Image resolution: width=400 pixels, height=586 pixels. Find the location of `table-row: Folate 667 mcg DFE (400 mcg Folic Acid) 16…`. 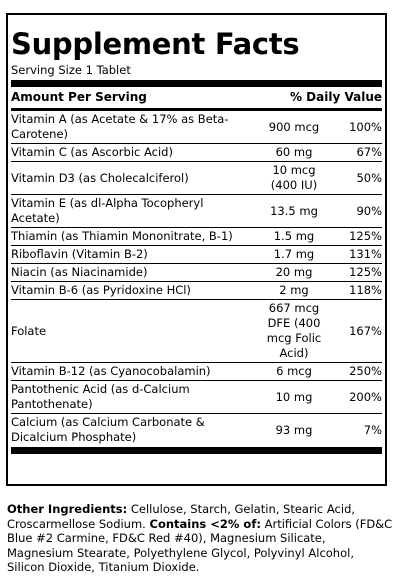

table-row: Folate 667 mcg DFE (400 mcg Folic Acid) 16… is located at coordinates (196, 331).